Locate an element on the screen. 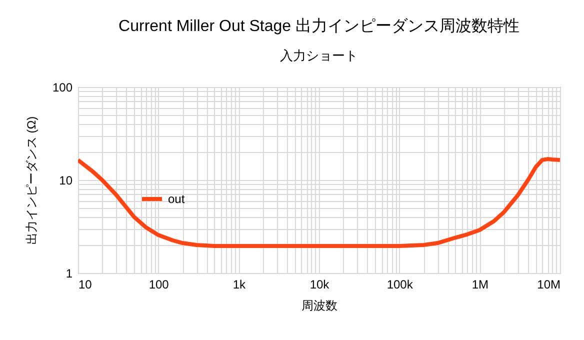 This screenshot has height=340, width=584. x-axis-title: 周波数 is located at coordinates (320, 305).